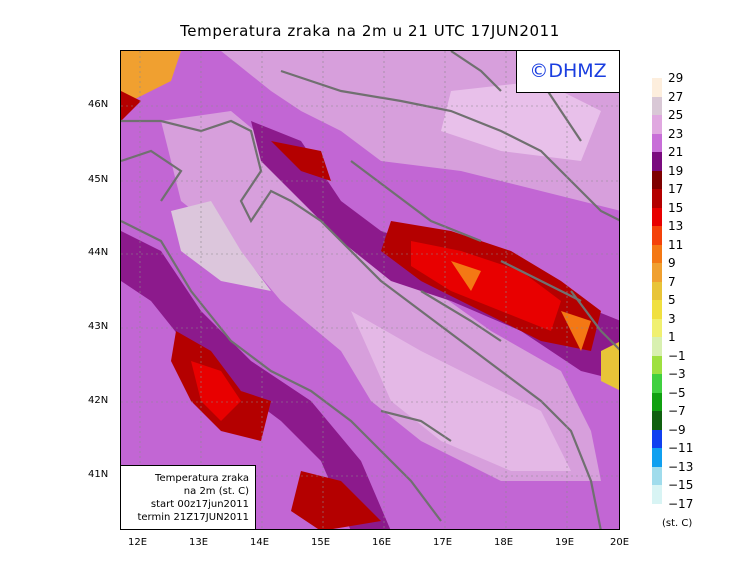  I want to click on lon-tick: 19E, so click(565, 542).